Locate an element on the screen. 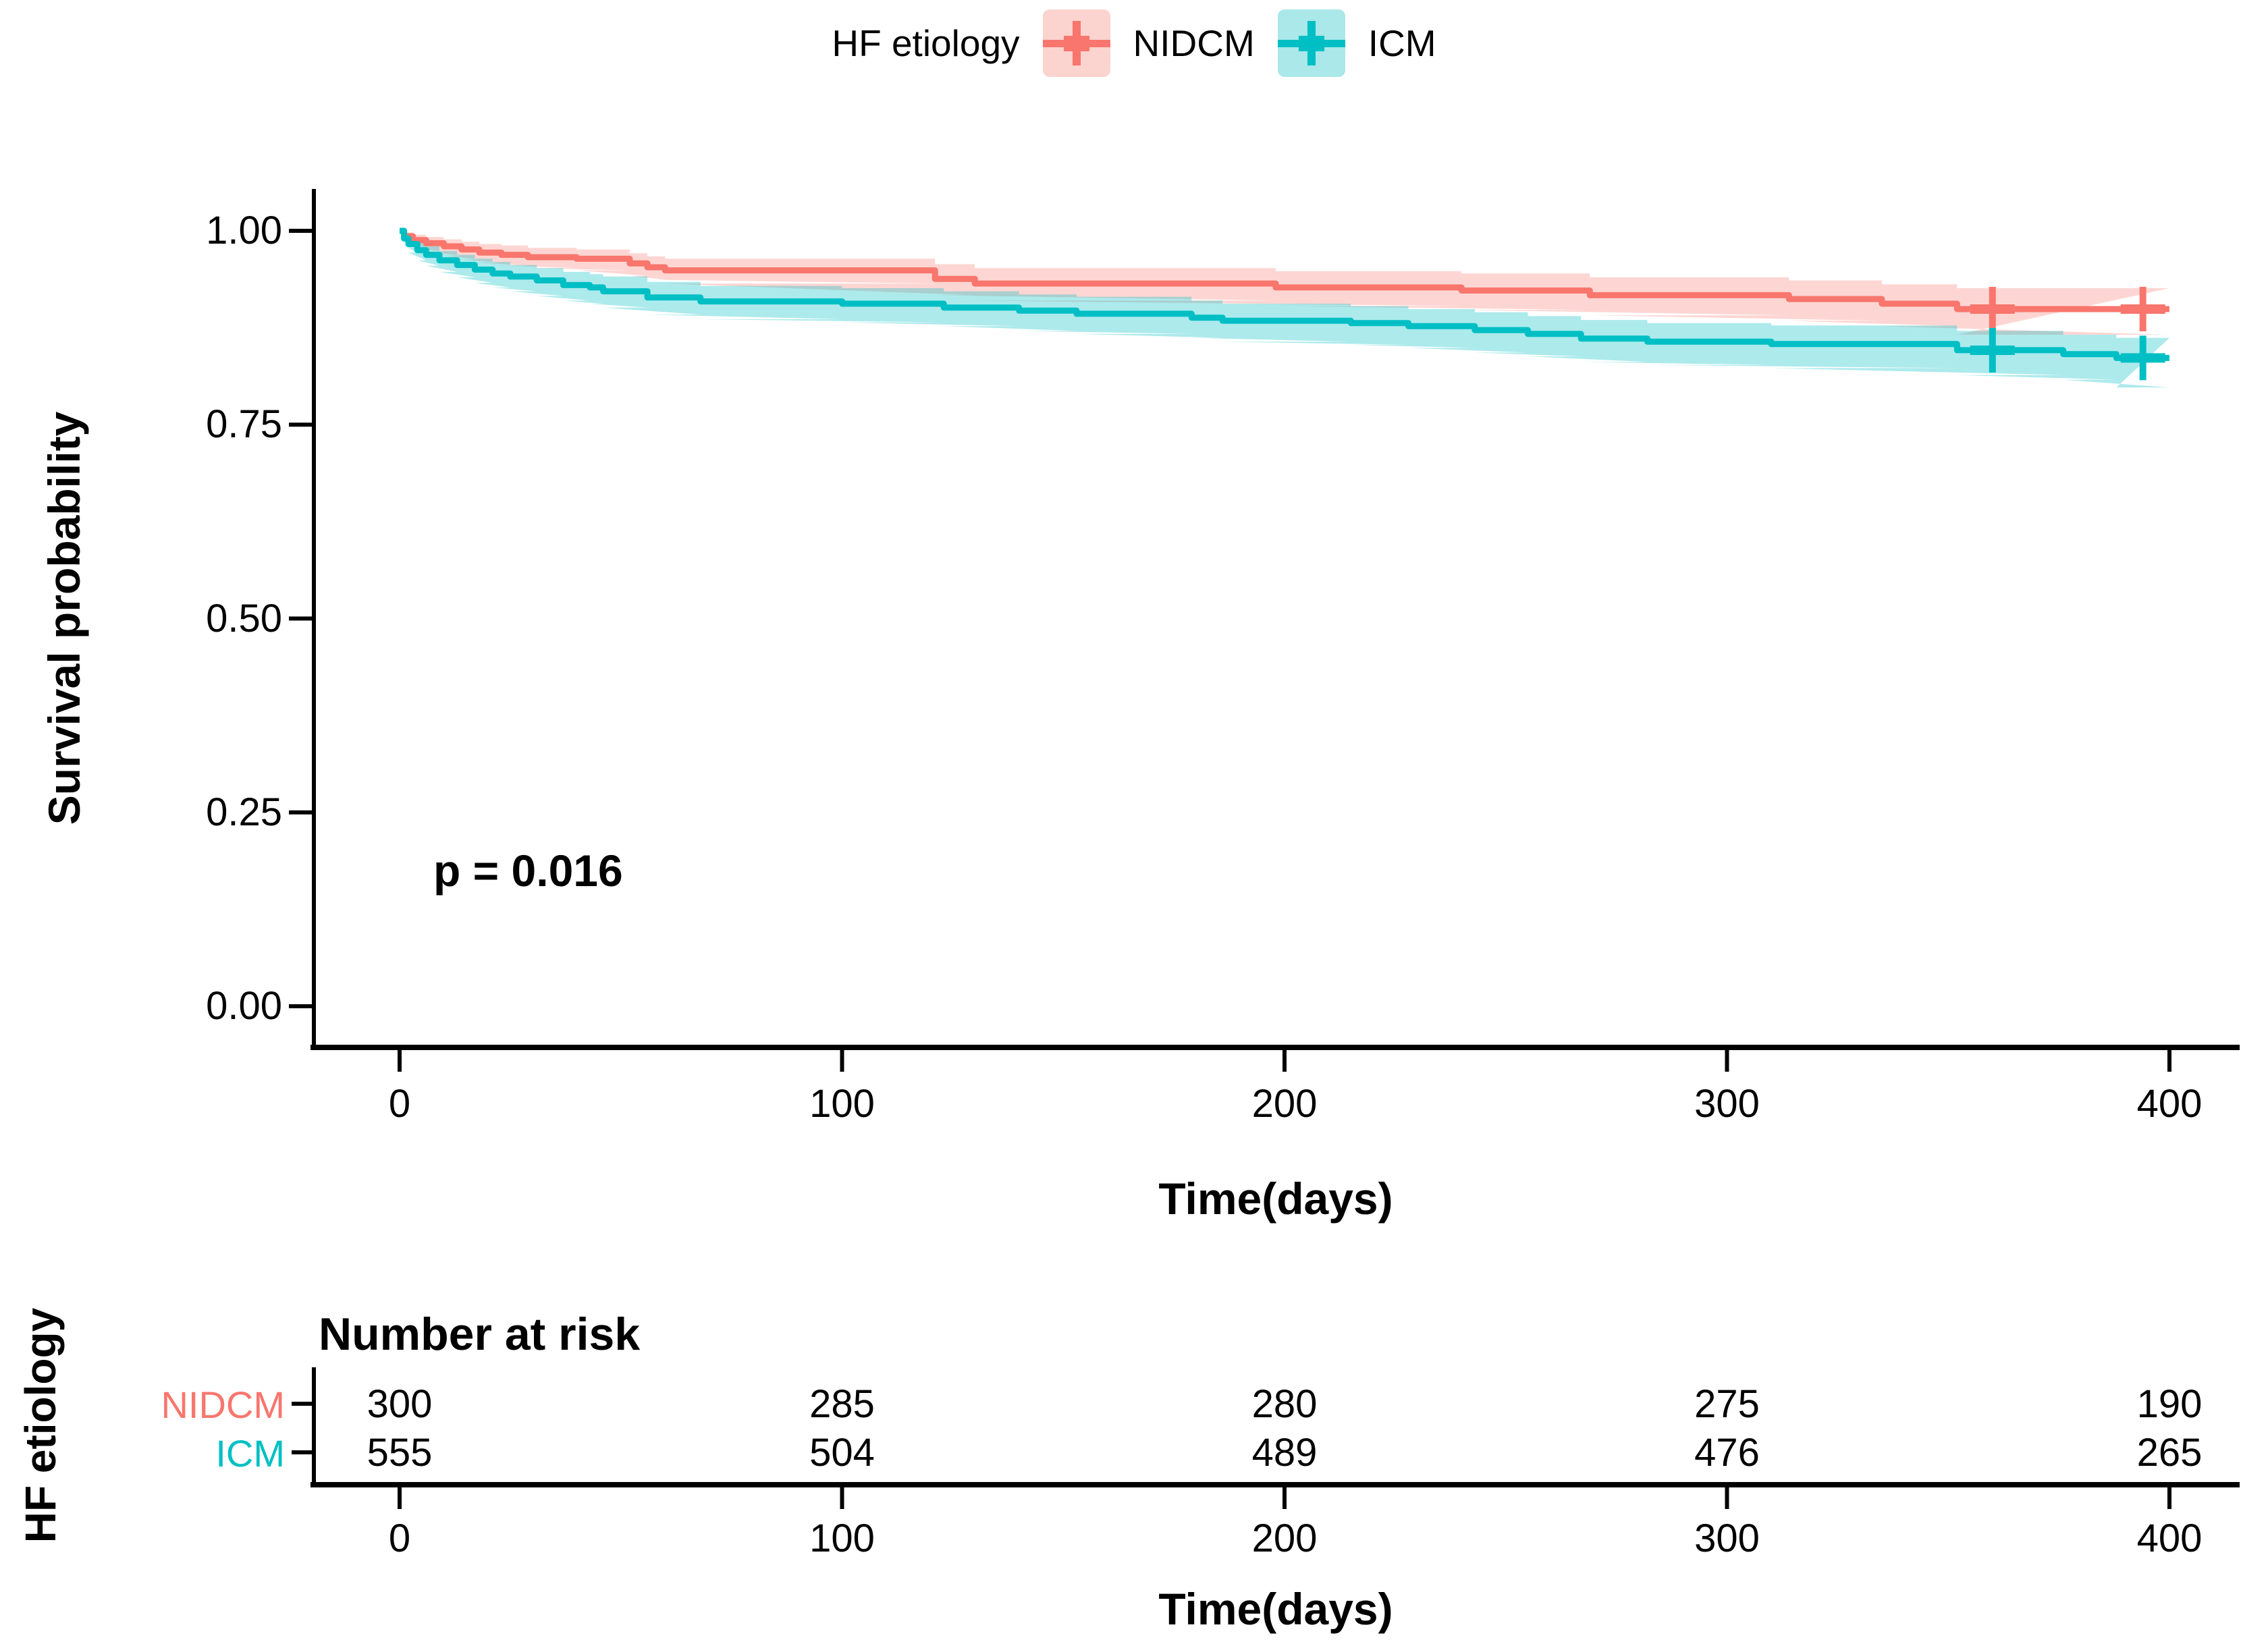 This screenshot has height=1644, width=2268. icm-survival-curve is located at coordinates (1284, 294).